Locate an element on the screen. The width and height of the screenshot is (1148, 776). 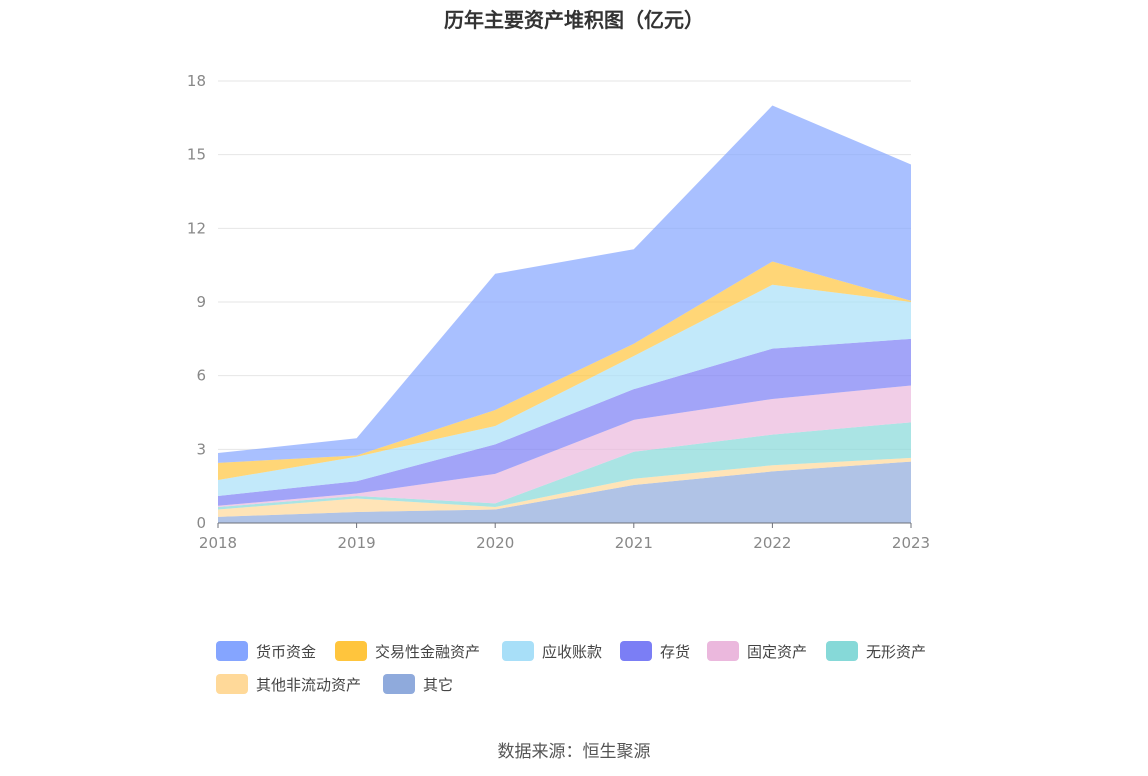
y-tick-label: 15 is located at coordinates (196, 155).